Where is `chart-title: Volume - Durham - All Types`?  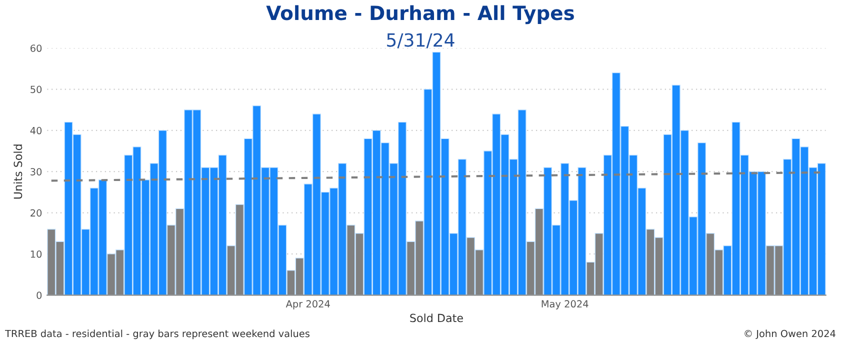 chart-title: Volume - Durham - All Types is located at coordinates (420, 14).